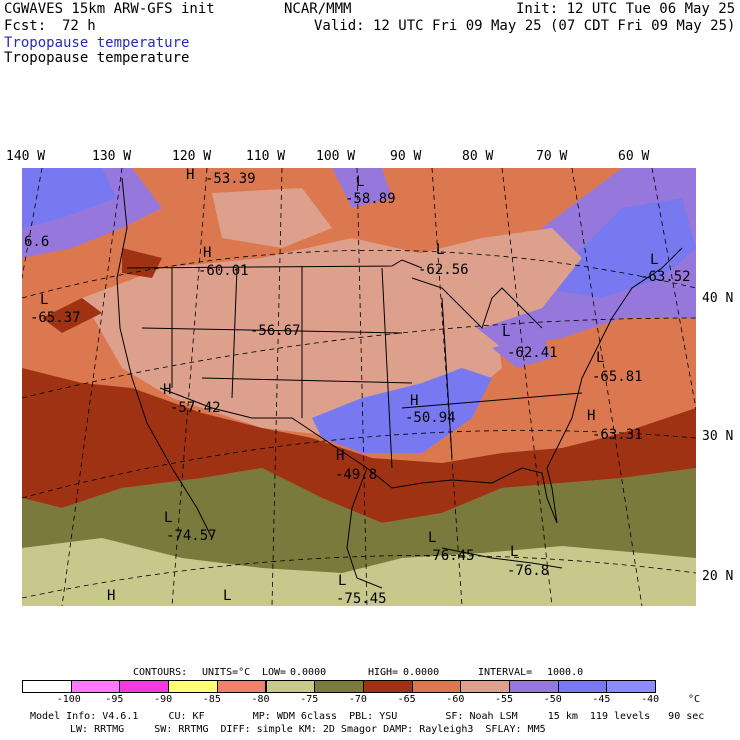 The image size is (740, 740). Describe the element at coordinates (406, 156) in the screenshot. I see `lon-label: 90 W` at that location.